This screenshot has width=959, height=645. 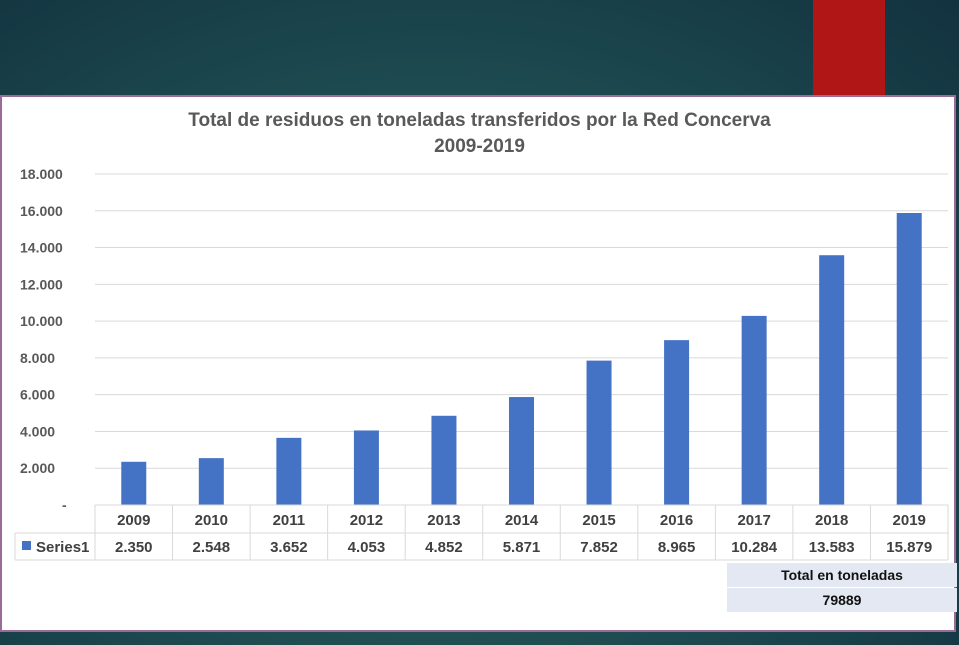 What do you see at coordinates (41, 248) in the screenshot?
I see `y-tick-label: 14.000` at bounding box center [41, 248].